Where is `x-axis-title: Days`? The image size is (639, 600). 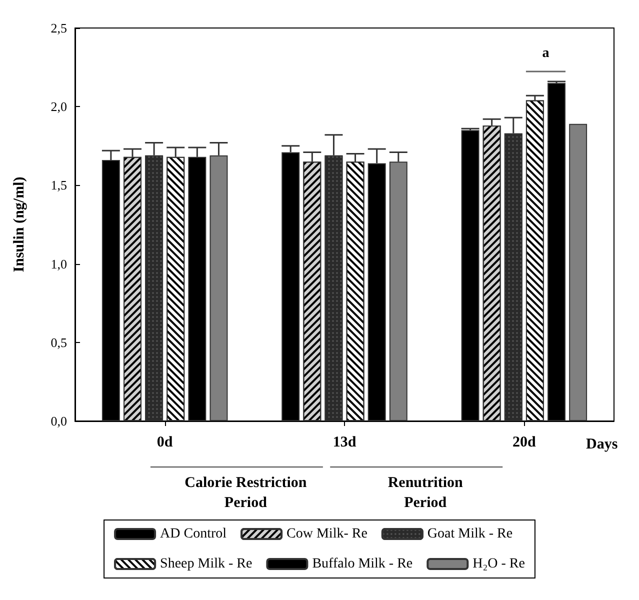 x-axis-title: Days is located at coordinates (602, 444).